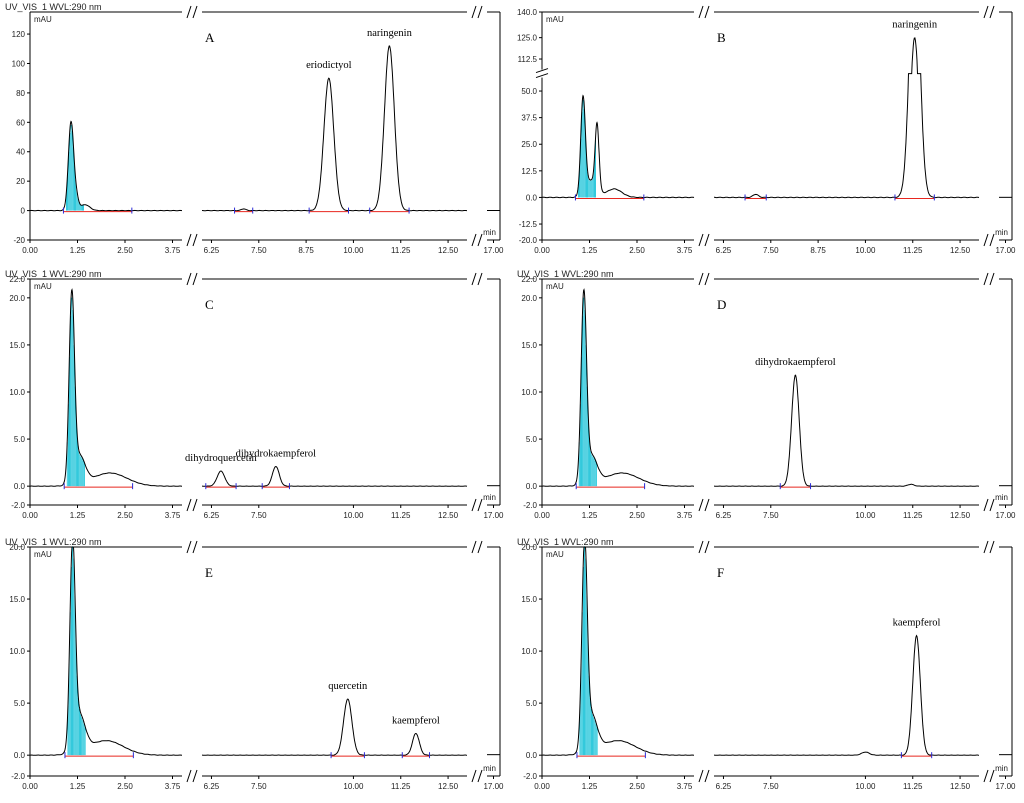 The height and width of the screenshot is (803, 1024). Describe the element at coordinates (529, 91) in the screenshot. I see `y-tick-label: 50.0` at that location.